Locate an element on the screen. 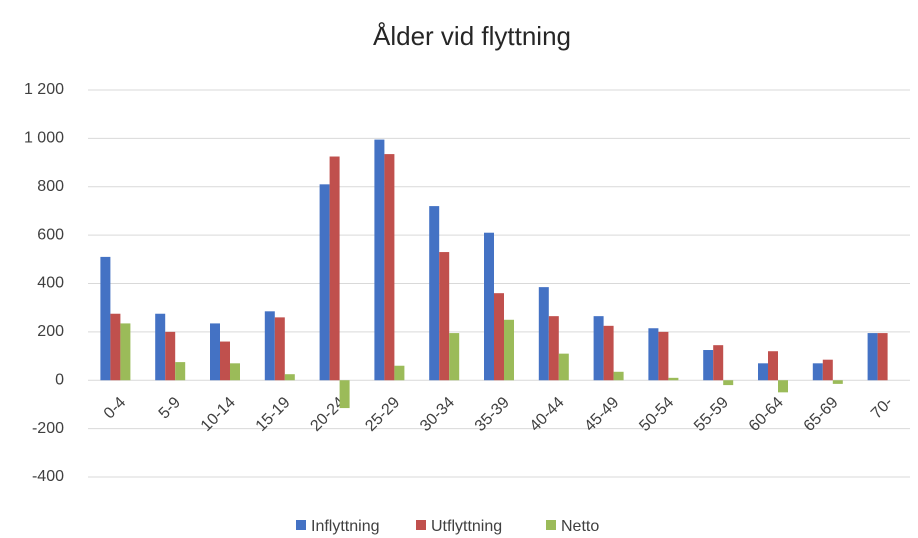 The height and width of the screenshot is (538, 918). legend-label: Utflyttning is located at coordinates (466, 526).